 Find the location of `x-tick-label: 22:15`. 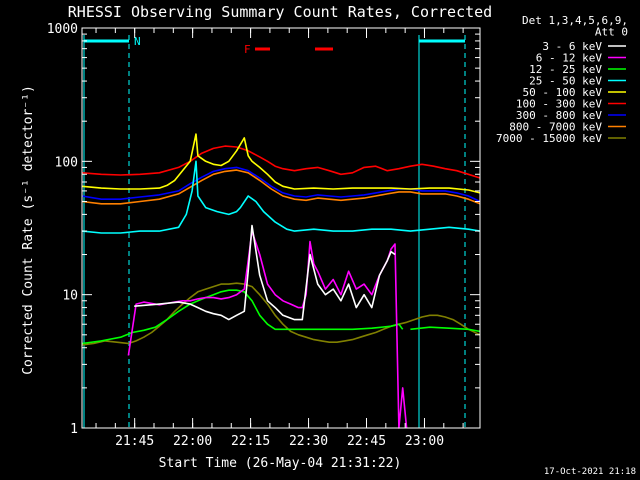

x-tick-label: 22:15 is located at coordinates (250, 441).